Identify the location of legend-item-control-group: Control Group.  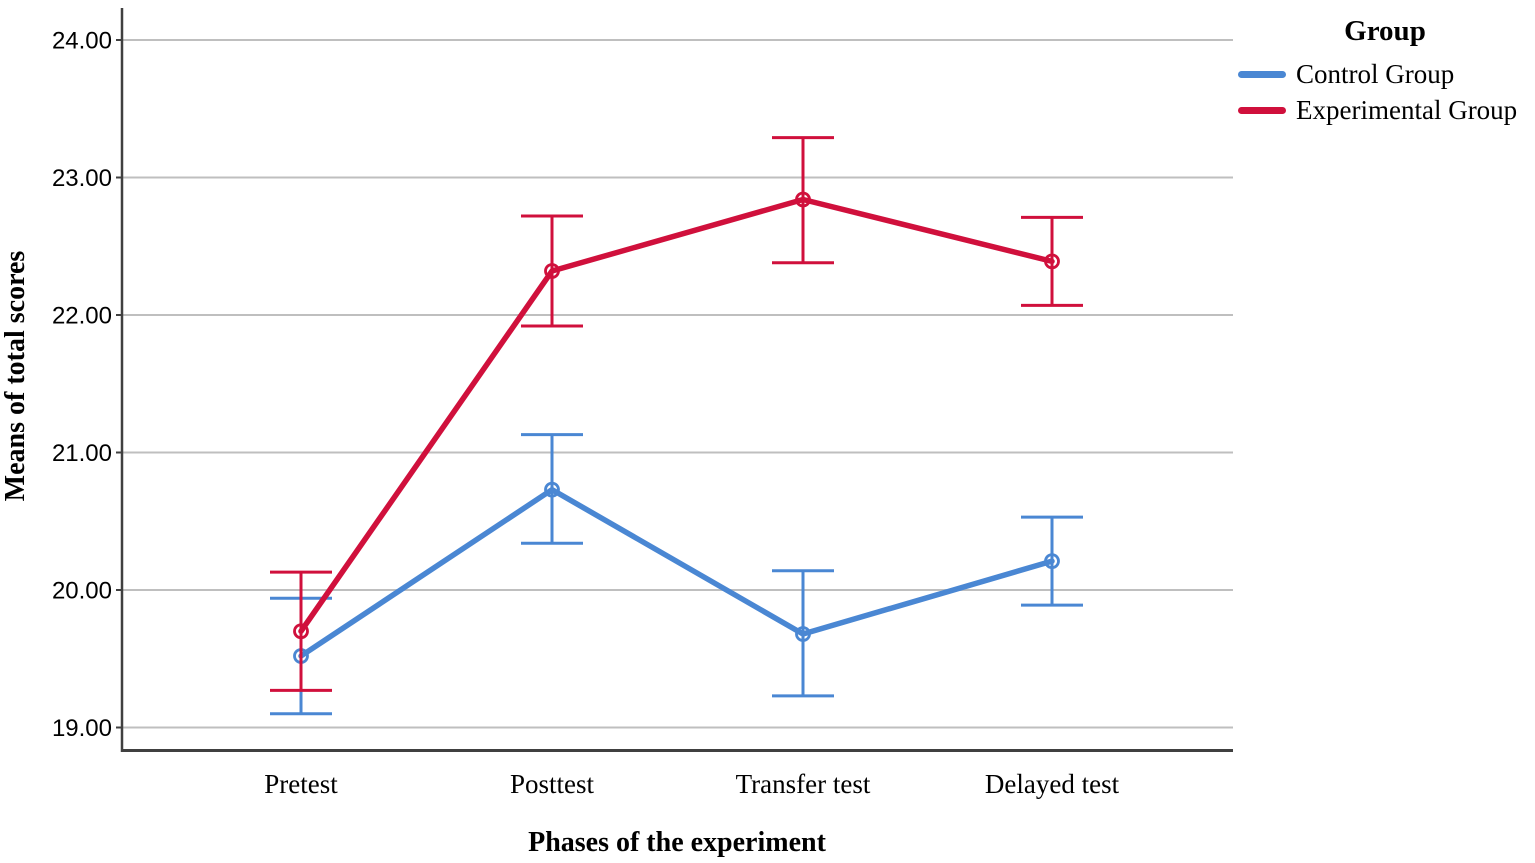
(1385, 74).